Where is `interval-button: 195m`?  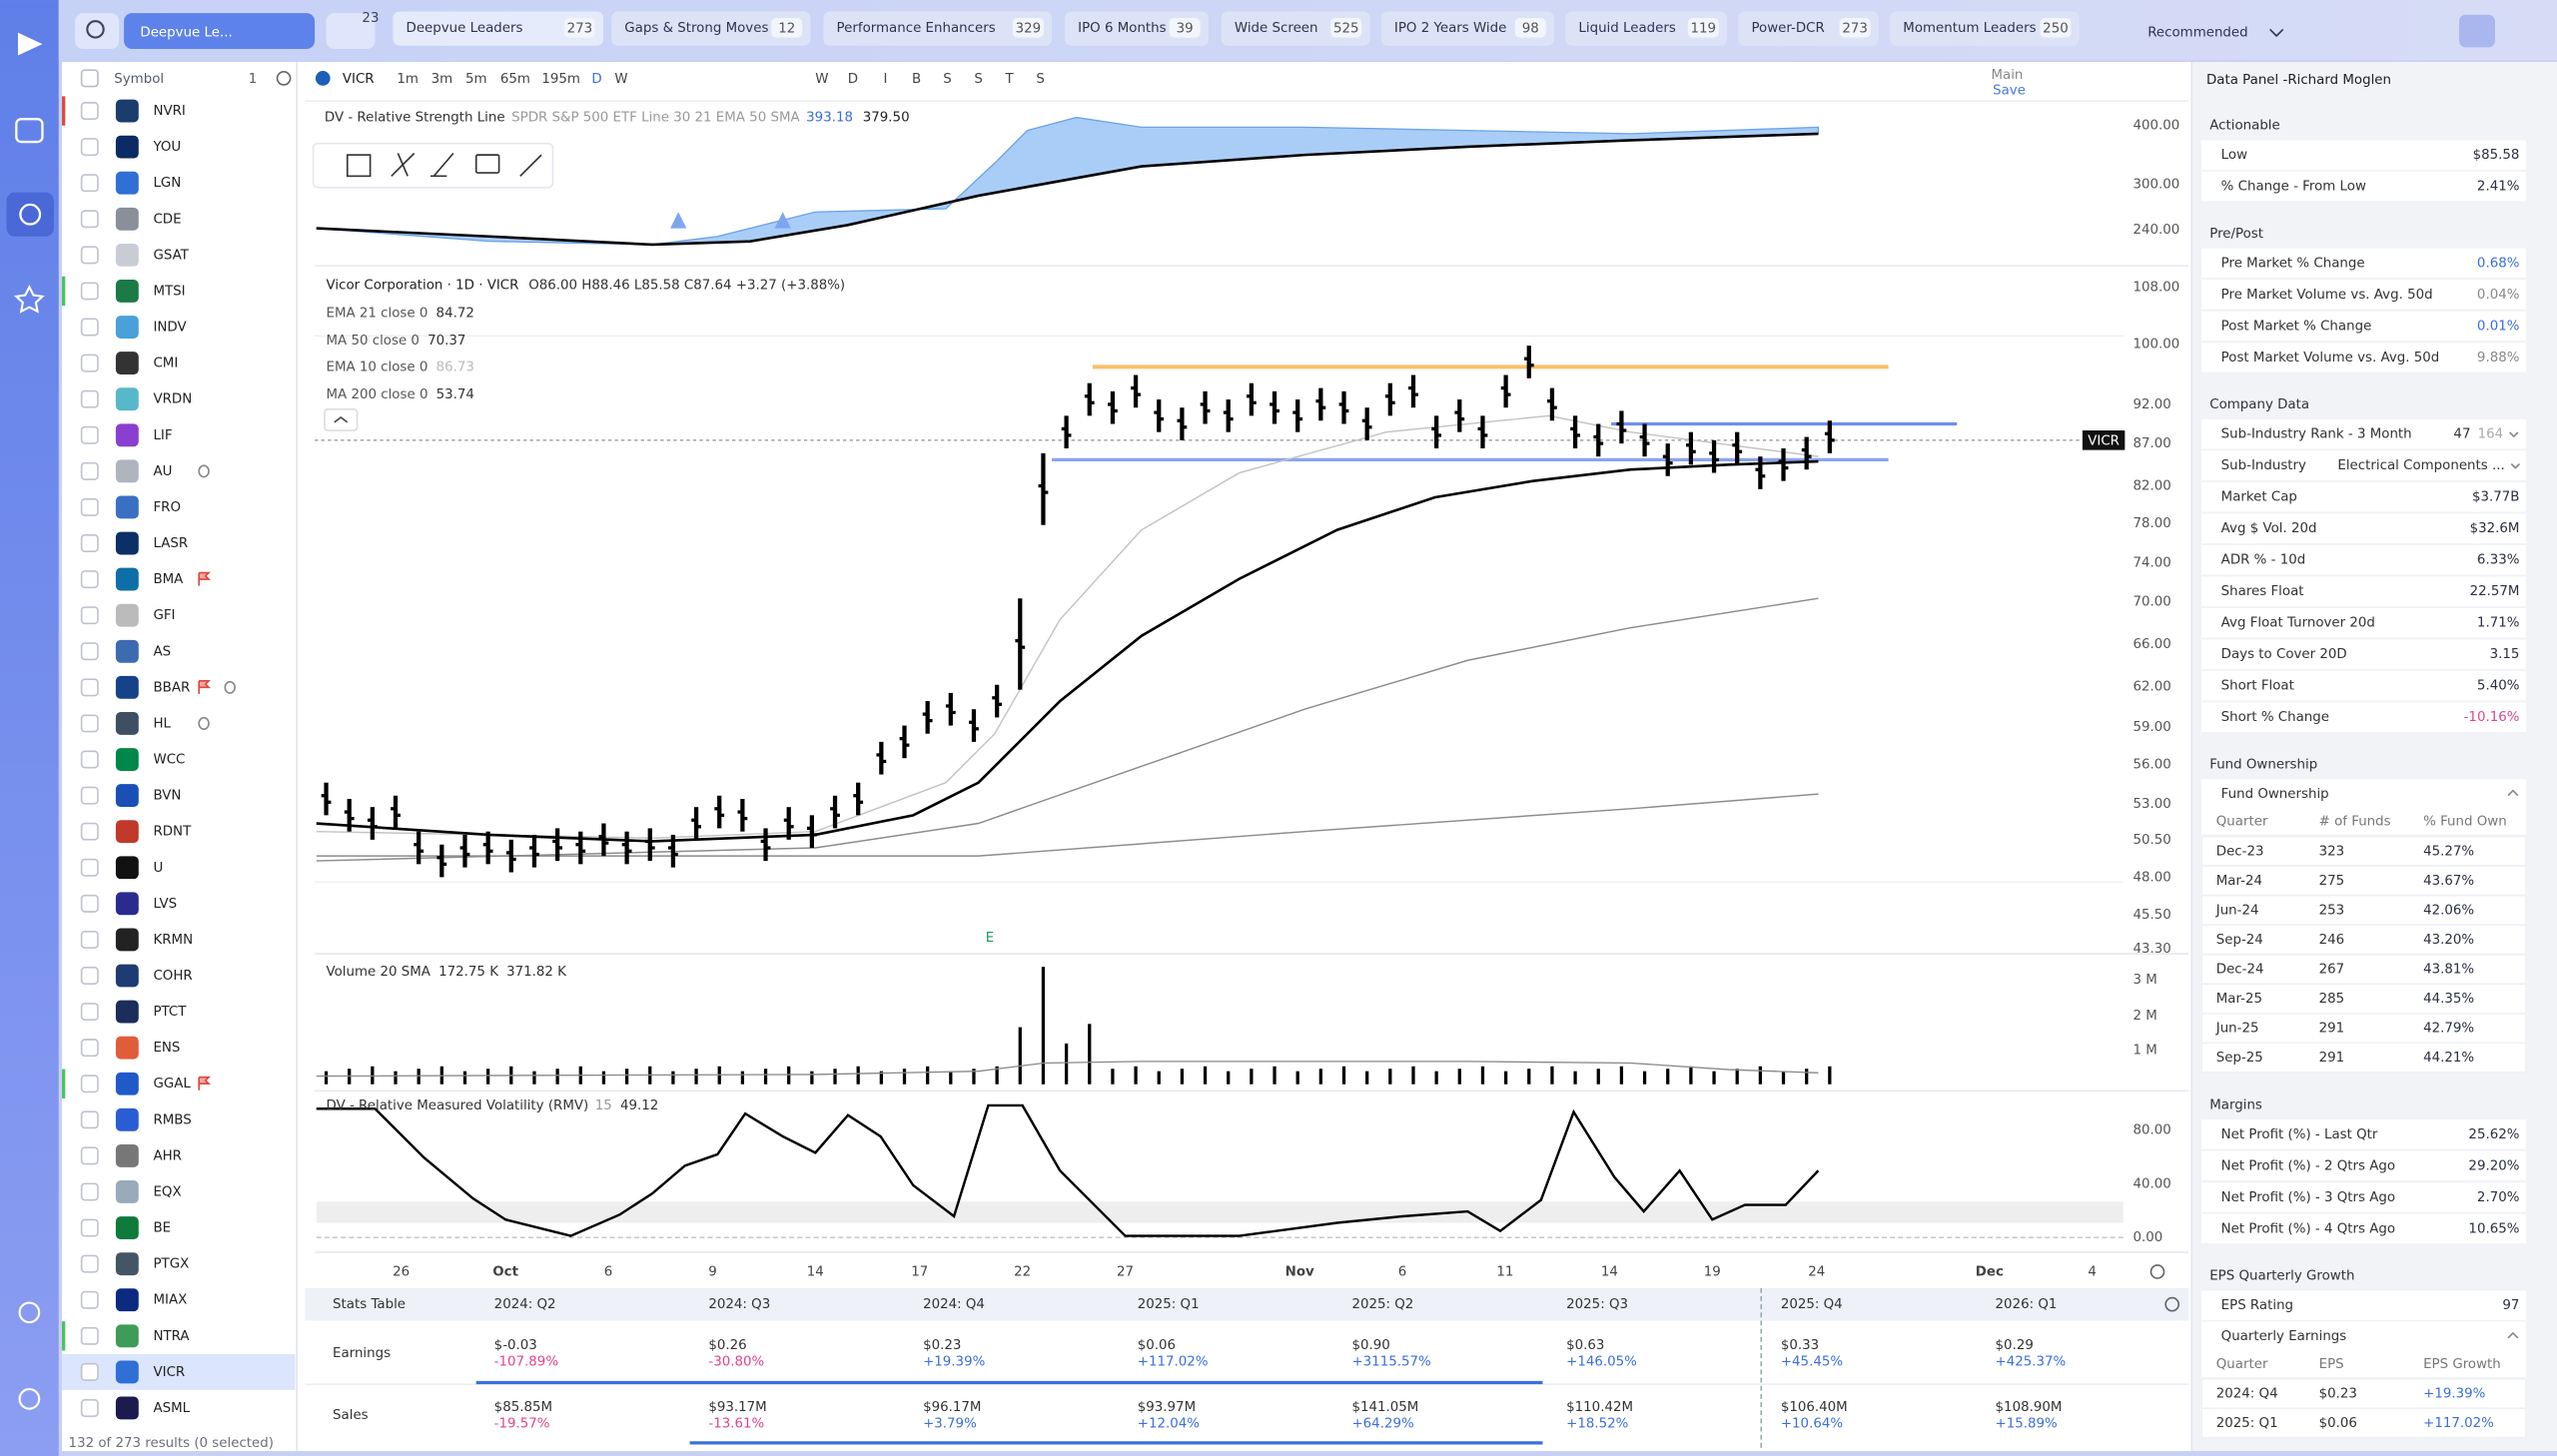
interval-button: 195m is located at coordinates (560, 79).